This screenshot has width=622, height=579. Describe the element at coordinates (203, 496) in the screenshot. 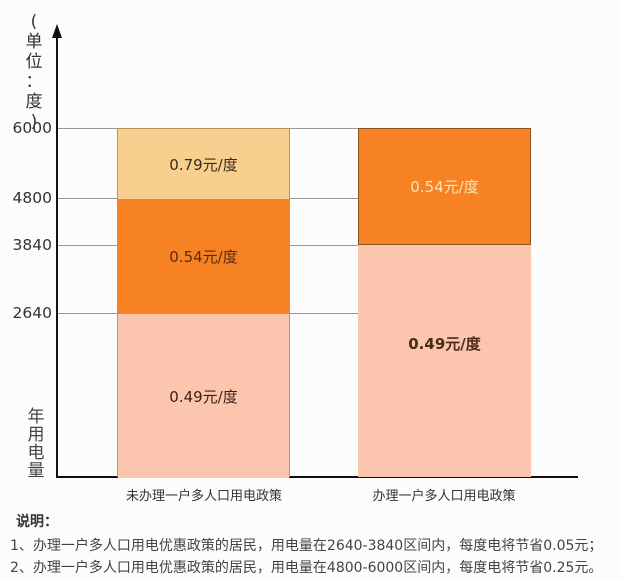

I see `category-label-no-policy: 未办理一户多人口用电政策` at that location.